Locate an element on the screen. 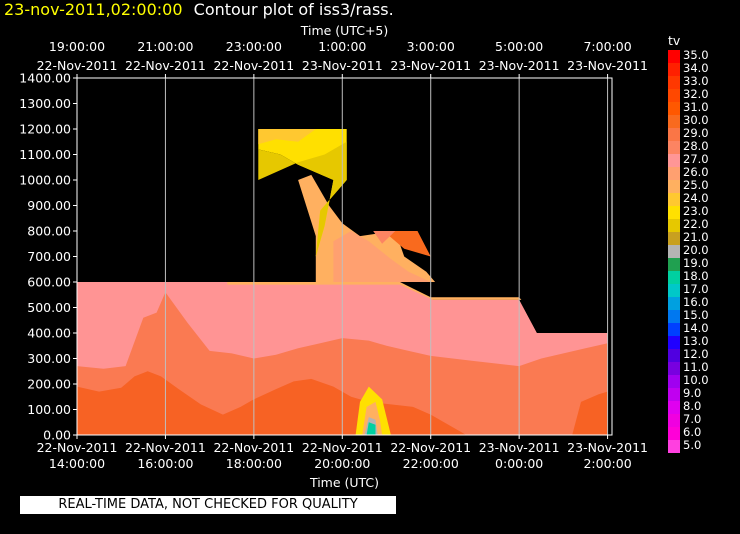 The image size is (740, 534). colorbar-value: 27.0 is located at coordinates (696, 159).